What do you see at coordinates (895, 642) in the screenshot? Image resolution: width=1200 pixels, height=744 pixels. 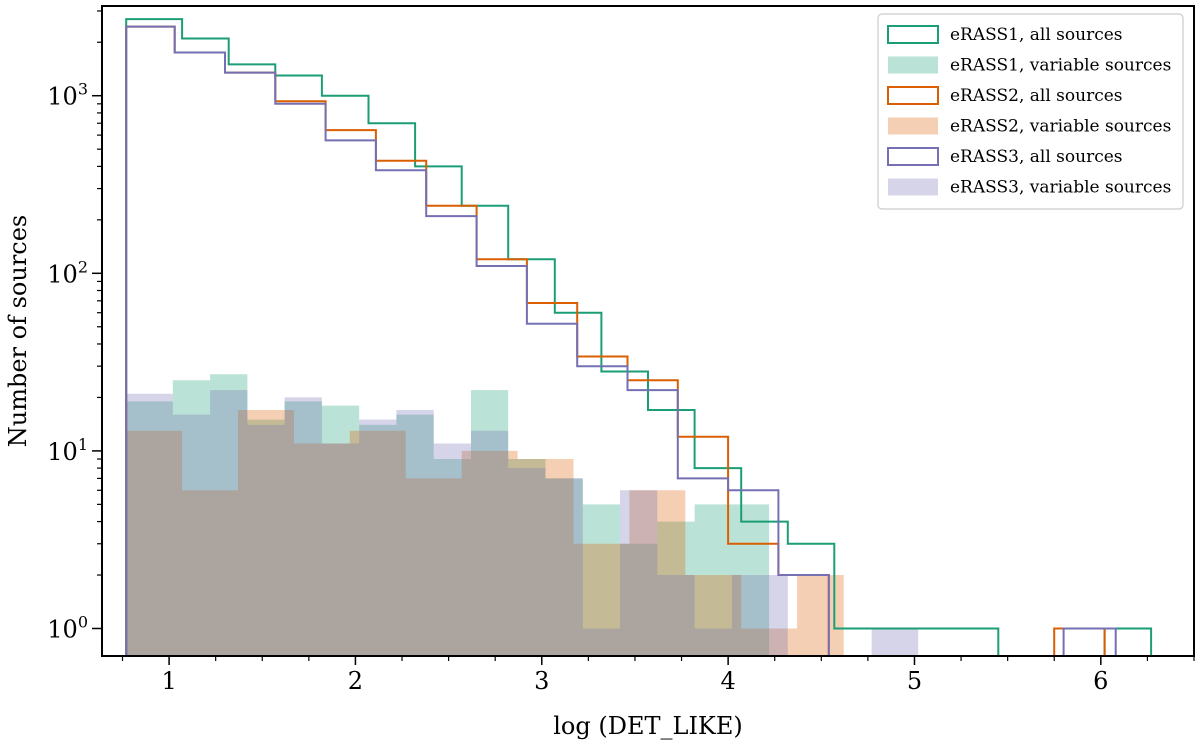 I see `series-erass3-variable-extra-bin` at bounding box center [895, 642].